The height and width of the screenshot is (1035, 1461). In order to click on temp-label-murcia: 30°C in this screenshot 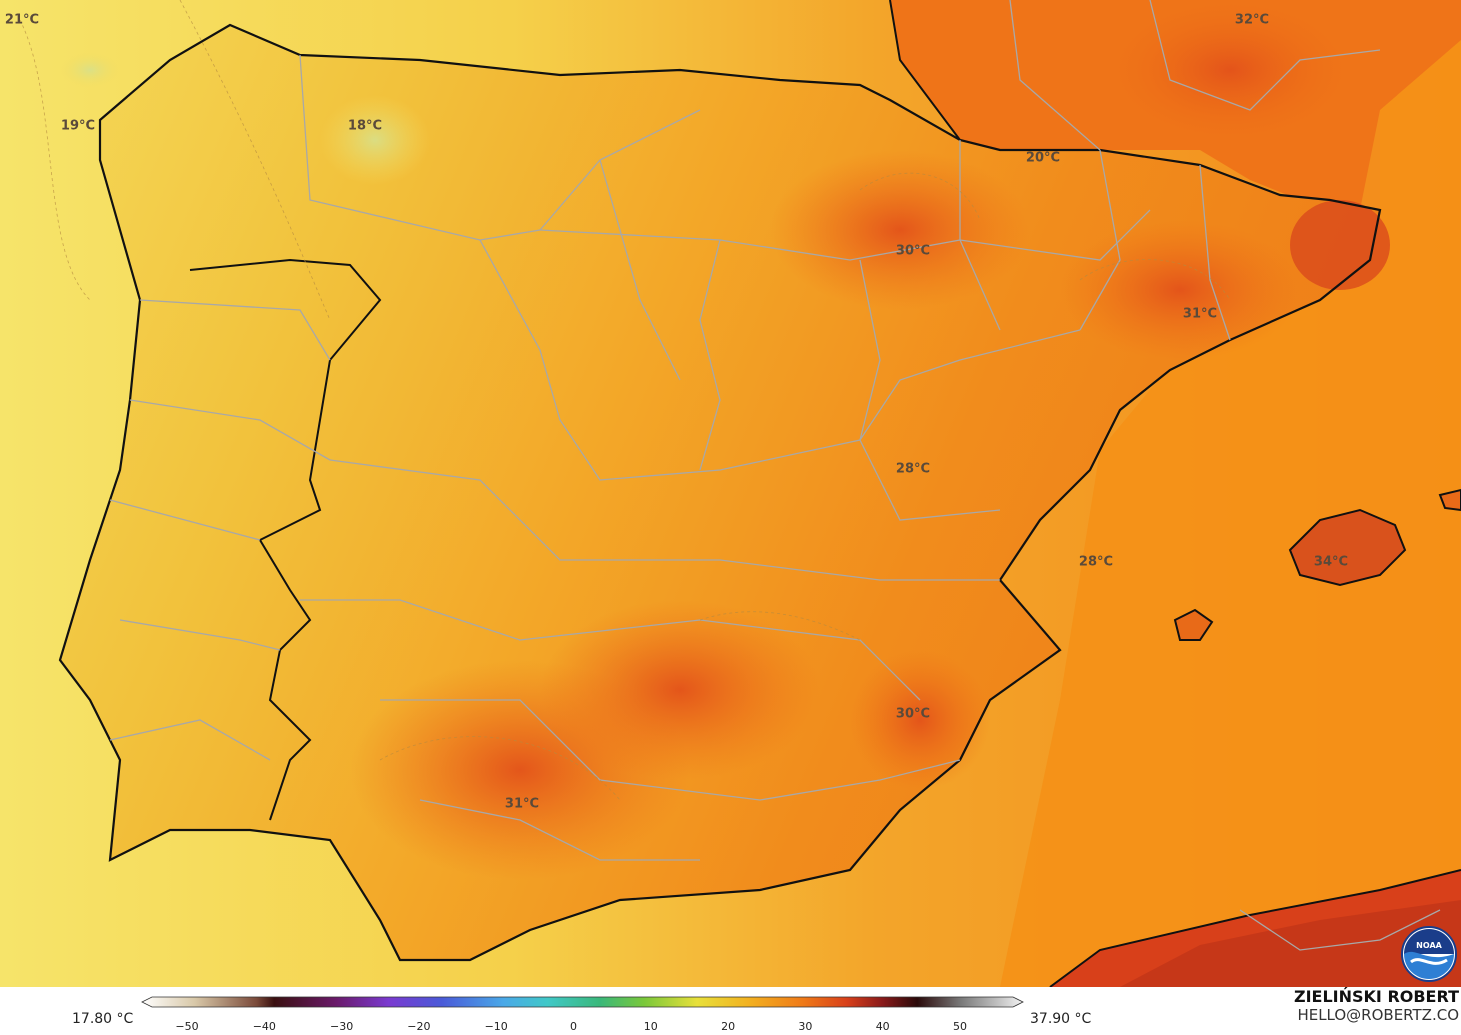, I will do `click(913, 714)`.